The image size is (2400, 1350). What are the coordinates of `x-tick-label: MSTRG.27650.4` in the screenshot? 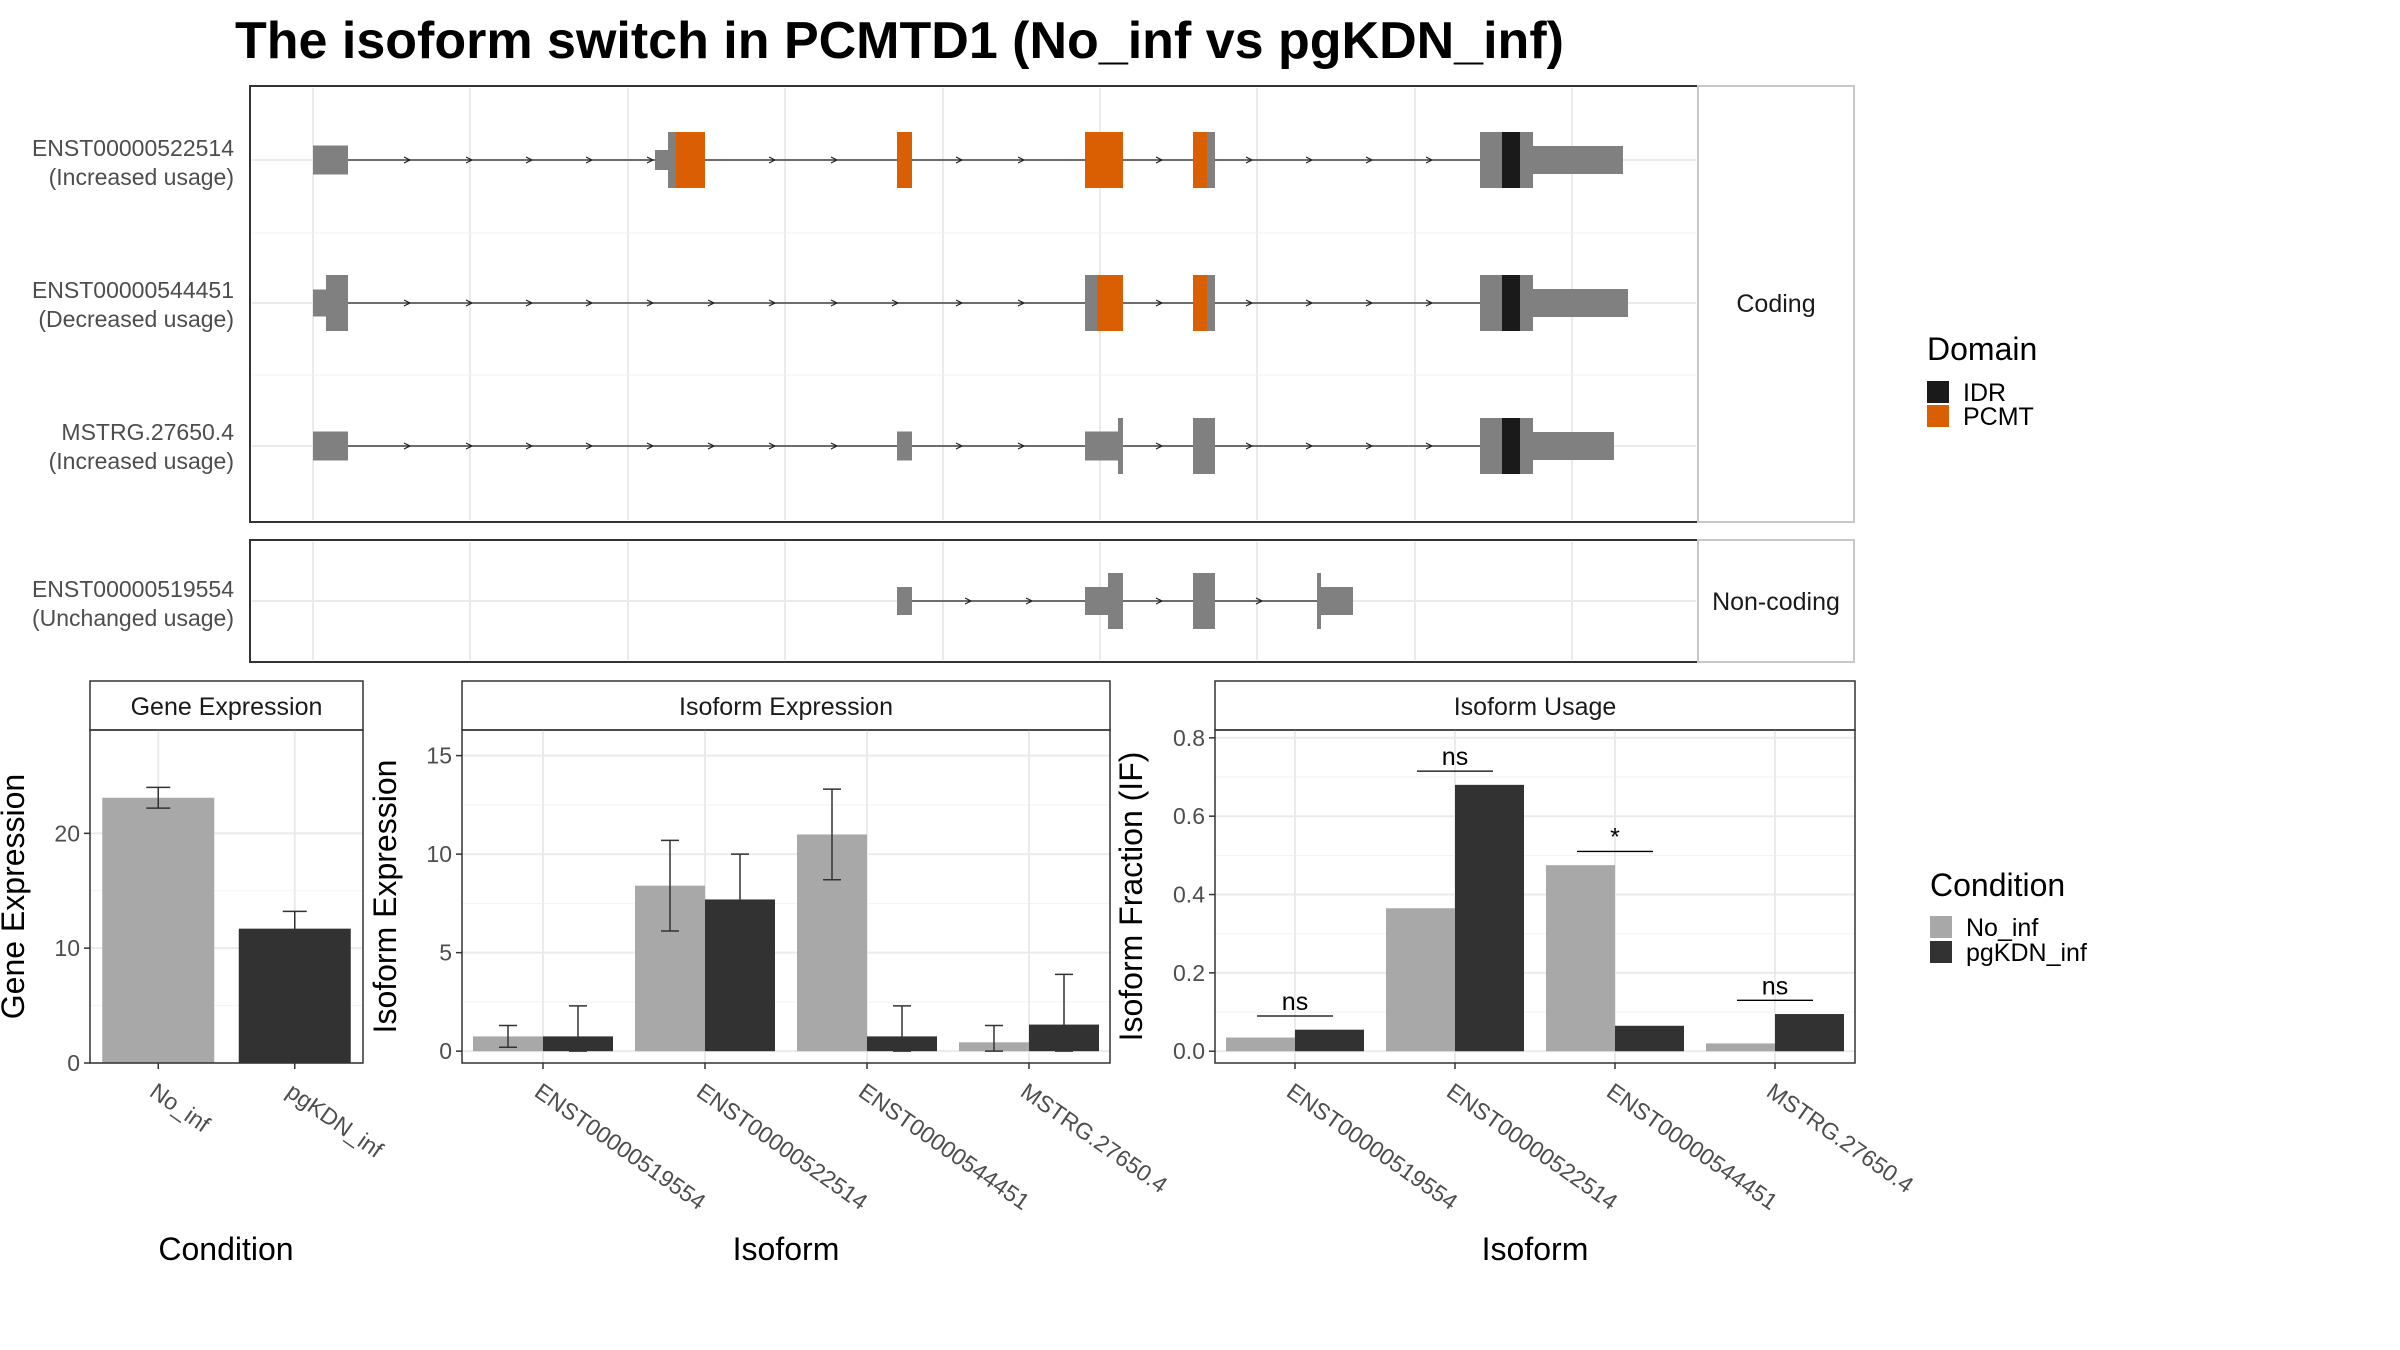 It's located at (1094, 1138).